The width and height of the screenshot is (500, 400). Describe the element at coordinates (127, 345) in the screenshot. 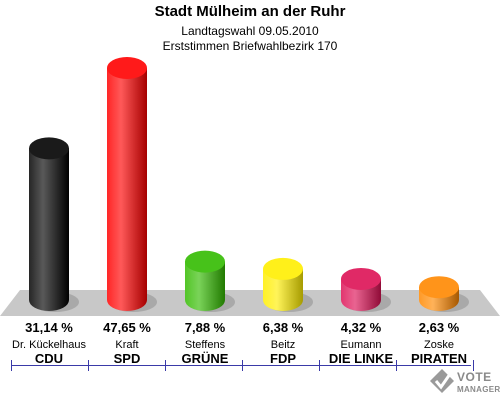

I see `candidate-label: Kraft` at that location.